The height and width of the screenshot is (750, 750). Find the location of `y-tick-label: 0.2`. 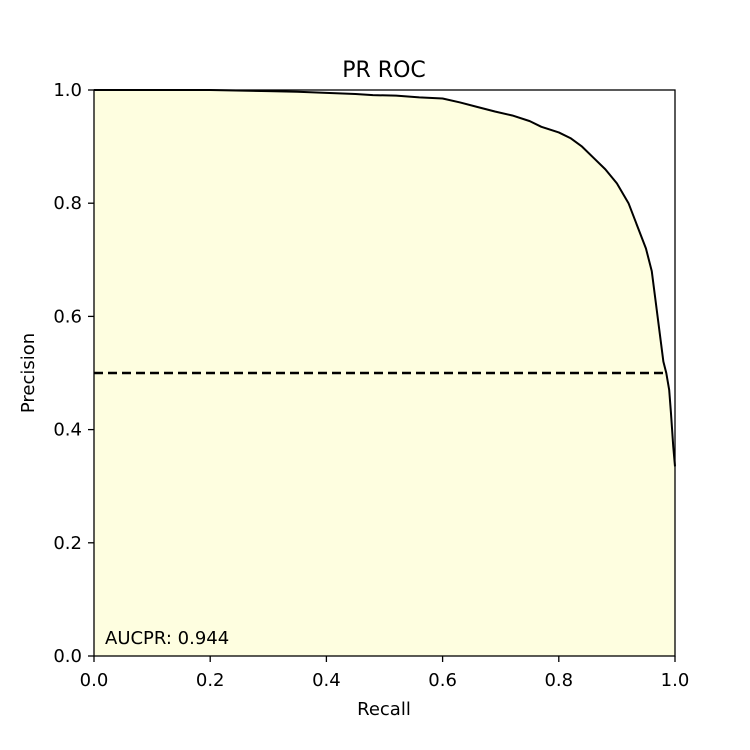

y-tick-label: 0.2 is located at coordinates (67, 543).